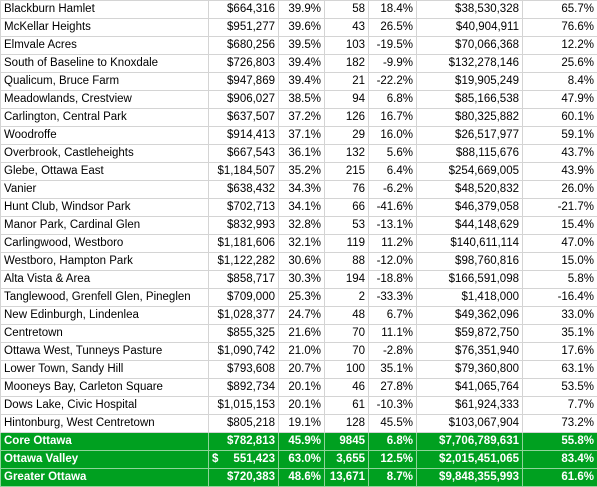 Image resolution: width=597 pixels, height=487 pixels. What do you see at coordinates (105, 28) in the screenshot?
I see `neighbourhood-cell: McKellar Heights` at bounding box center [105, 28].